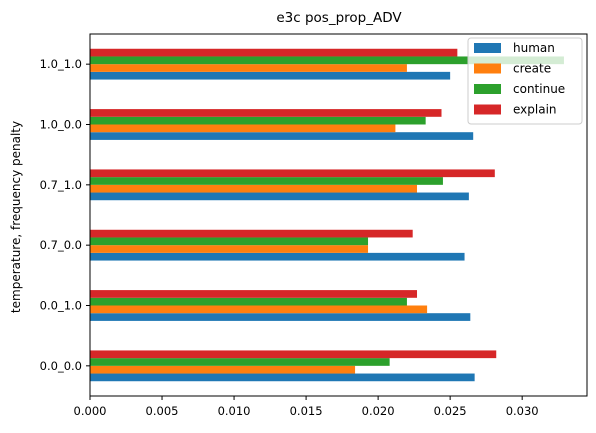 Image resolution: width=596 pixels, height=433 pixels. Describe the element at coordinates (61, 64) in the screenshot. I see `y-tick-label: 1.0_1.0` at that location.